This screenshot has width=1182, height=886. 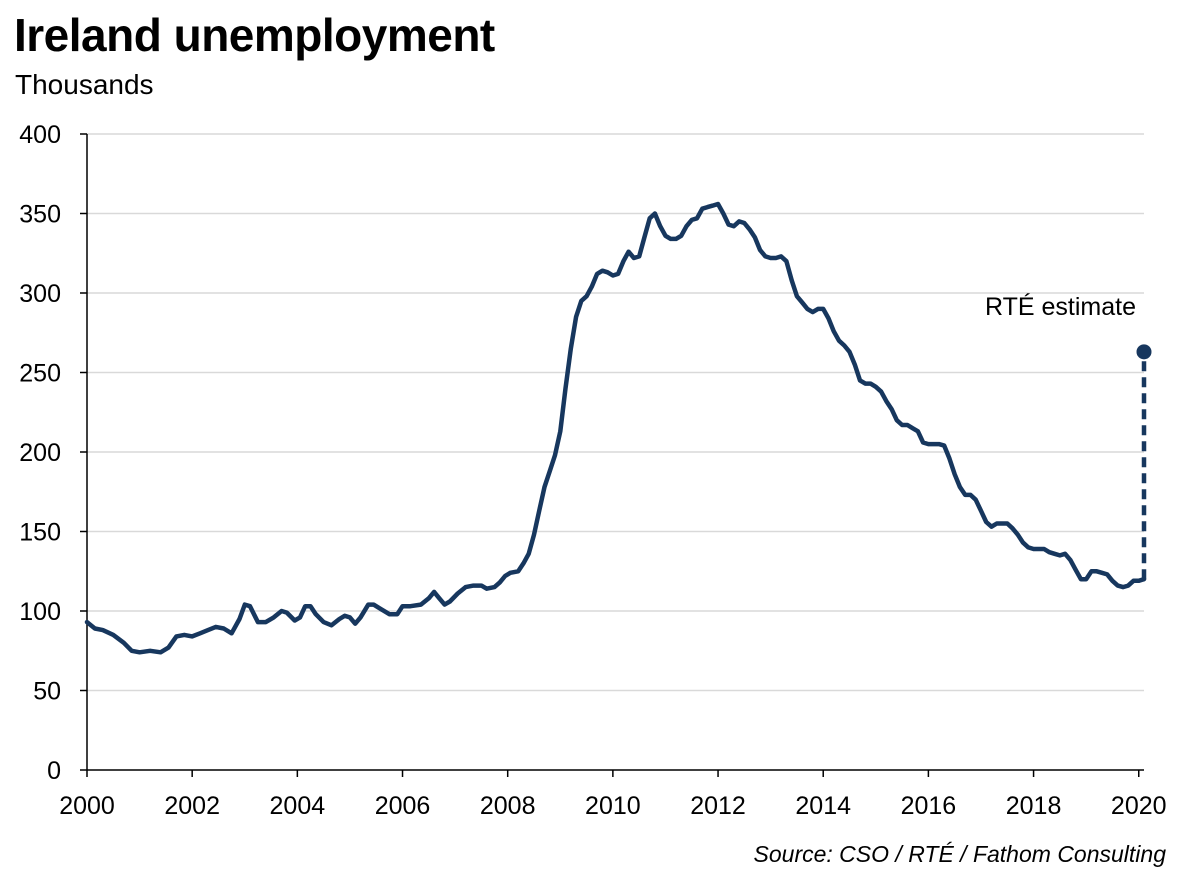 I want to click on x-tick-label: 2016, so click(x=929, y=806).